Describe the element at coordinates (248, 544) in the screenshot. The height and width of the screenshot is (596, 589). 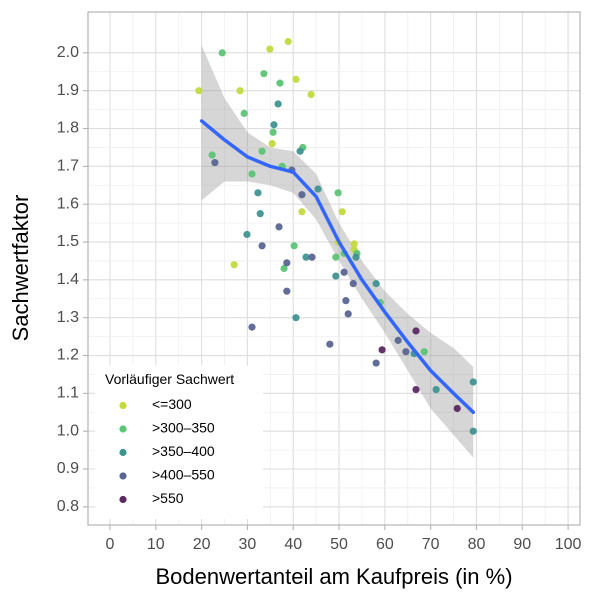
I see `x-tick-label: 30` at that location.